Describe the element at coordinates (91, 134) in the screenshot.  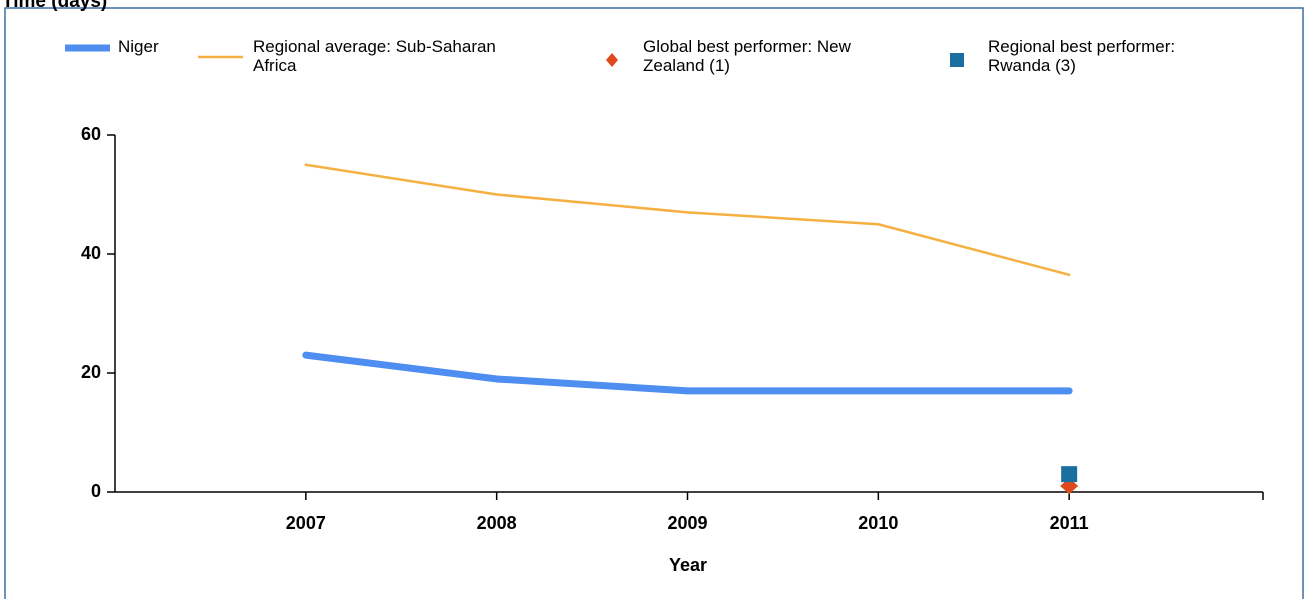
I see `y-tick-label: 60` at that location.